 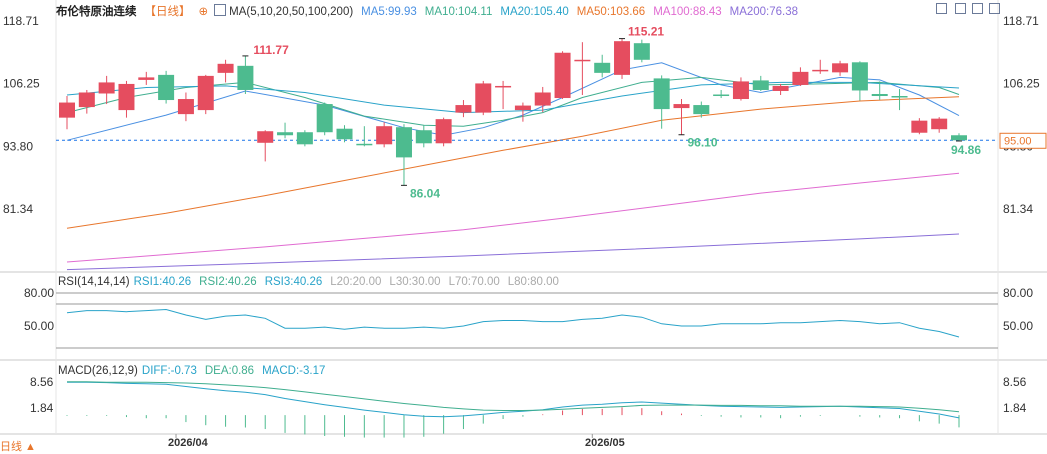 I want to click on date-label-may: 2026/05, so click(x=605, y=443).